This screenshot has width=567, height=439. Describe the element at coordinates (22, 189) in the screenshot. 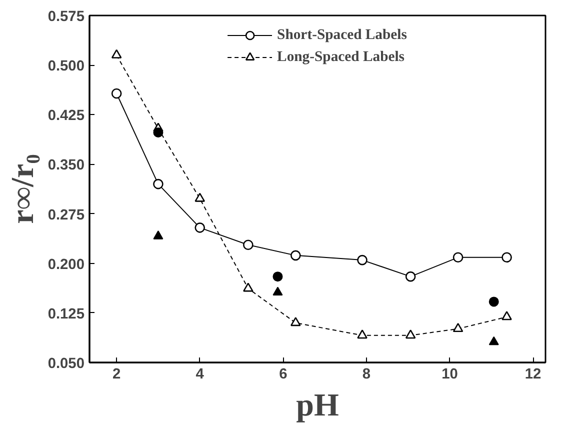

I see `y-axis-title: r∞/r₀` at that location.